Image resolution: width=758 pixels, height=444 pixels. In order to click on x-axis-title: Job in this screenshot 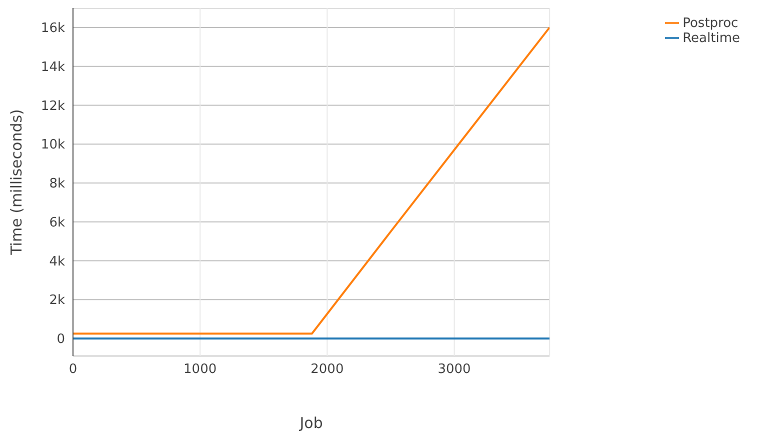, I will do `click(310, 423)`.